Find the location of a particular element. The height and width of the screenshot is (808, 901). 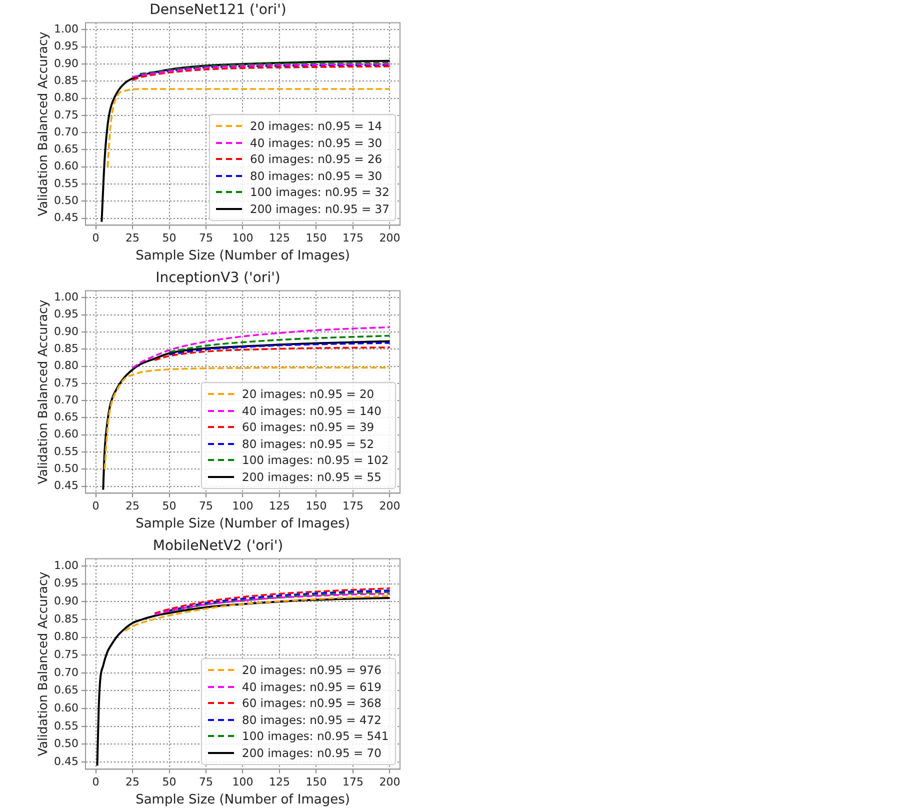

legend-label: 100 images: n0.95 = 541 is located at coordinates (315, 736).